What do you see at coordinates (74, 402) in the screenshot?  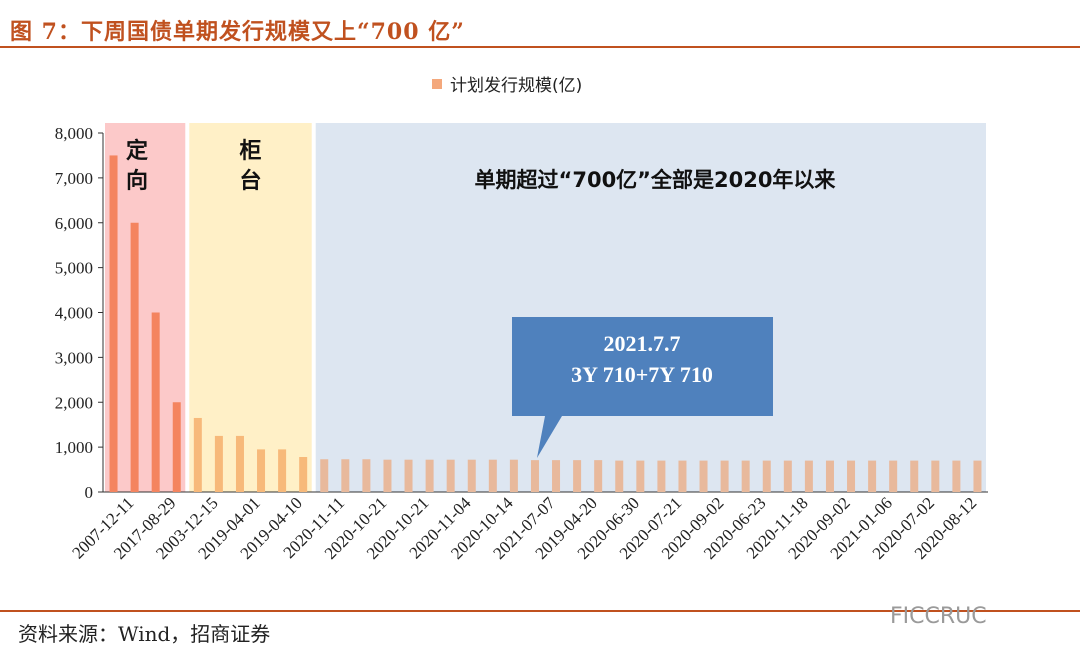 I see `y-tick-label: 2,000` at bounding box center [74, 402].